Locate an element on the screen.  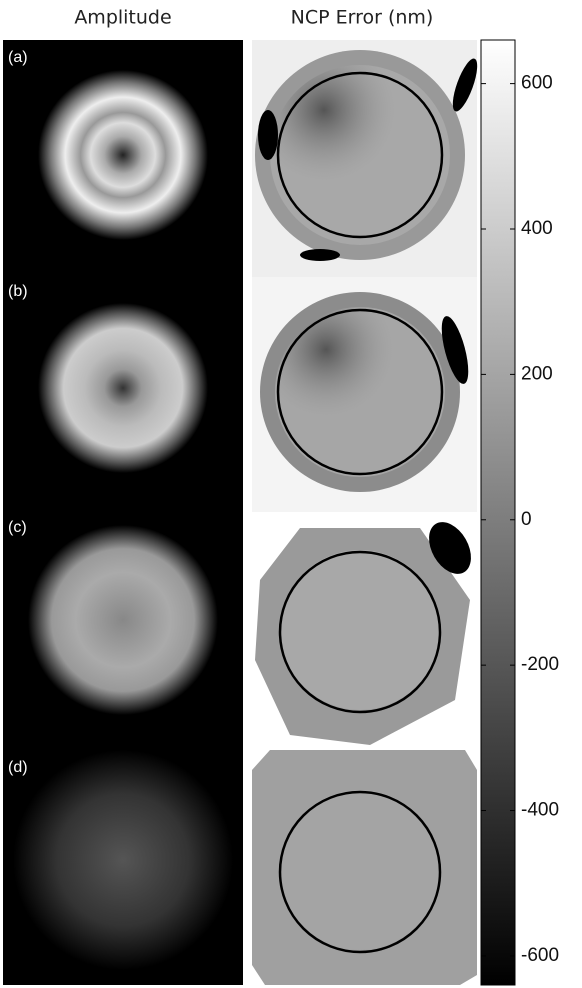
panel-label: (c) is located at coordinates (17, 527).